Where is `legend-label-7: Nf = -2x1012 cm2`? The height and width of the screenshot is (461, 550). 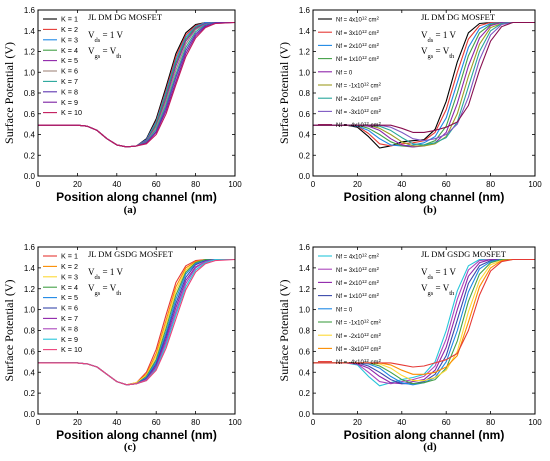 legend-label-7: Nf = -2x1012 cm2 is located at coordinates (359, 335).